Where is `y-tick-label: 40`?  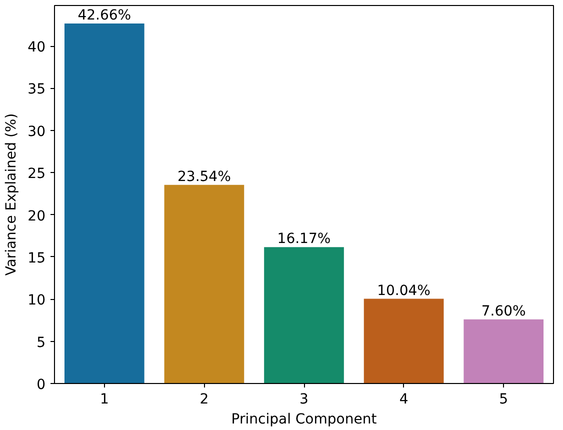 y-tick-label: 40 is located at coordinates (37, 48).